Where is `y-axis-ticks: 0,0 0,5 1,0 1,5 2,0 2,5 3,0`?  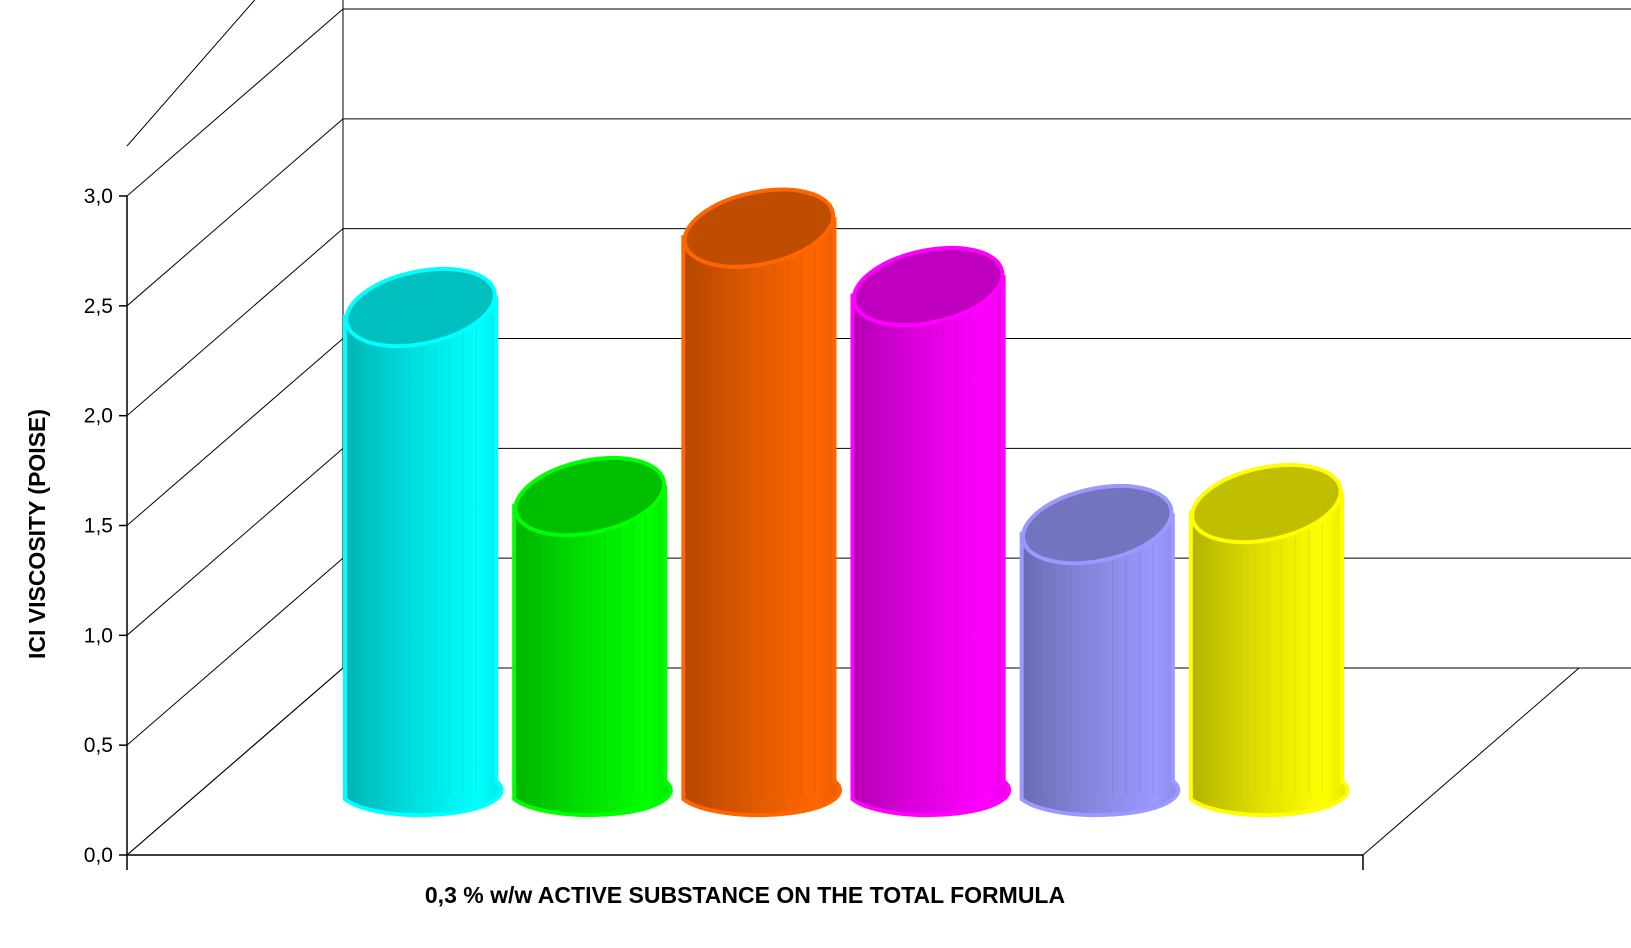
y-axis-ticks: 0,0 0,5 1,0 1,5 2,0 2,5 3,0 is located at coordinates (105, 526).